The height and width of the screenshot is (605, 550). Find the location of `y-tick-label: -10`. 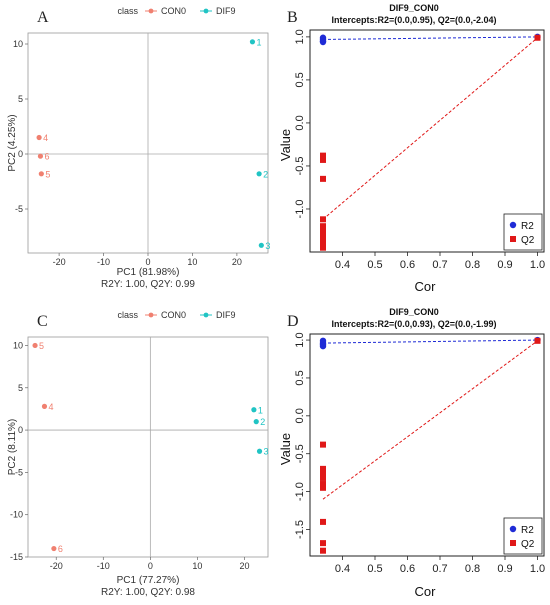

y-tick-label: -10 is located at coordinates (16, 515).